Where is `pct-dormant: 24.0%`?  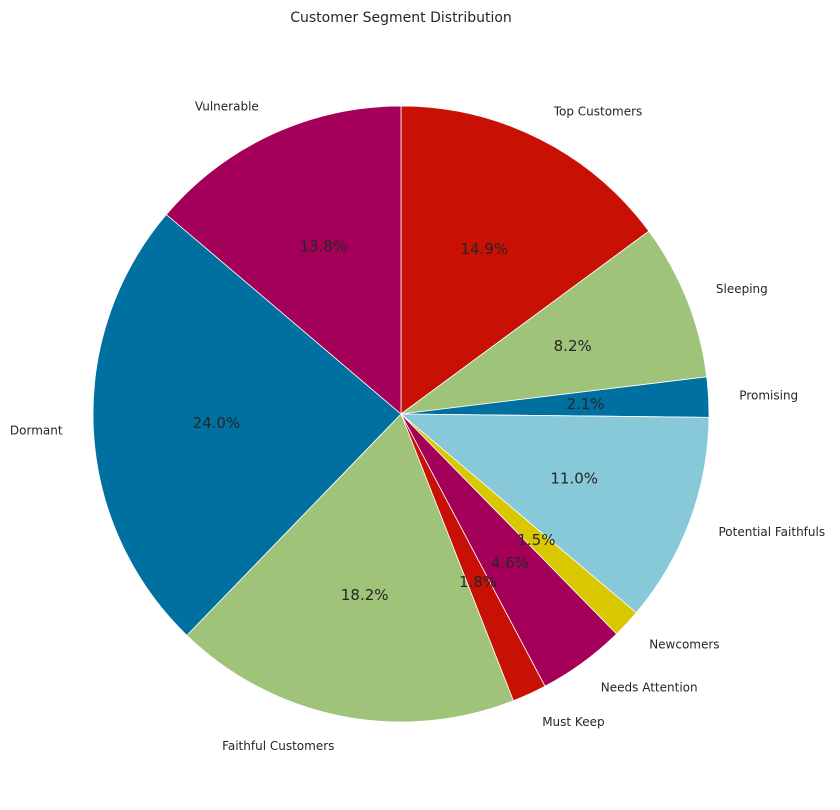
pct-dormant: 24.0% is located at coordinates (217, 423).